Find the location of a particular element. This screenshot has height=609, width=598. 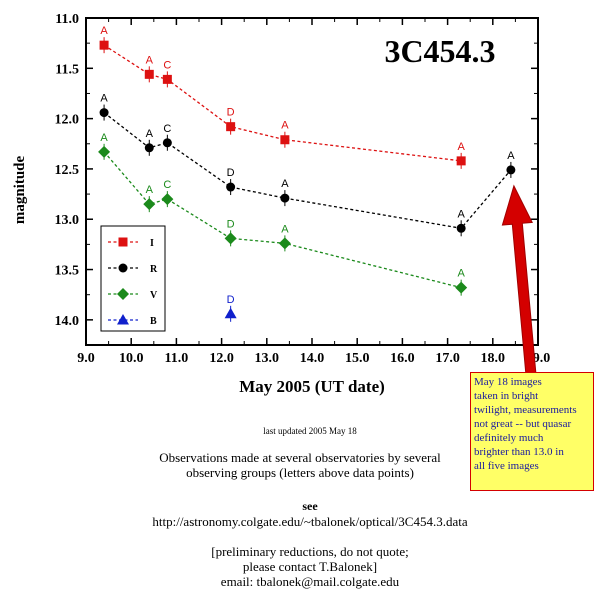

contact-email: email: tbalonek@mail.colgate.edu is located at coordinates (310, 581).